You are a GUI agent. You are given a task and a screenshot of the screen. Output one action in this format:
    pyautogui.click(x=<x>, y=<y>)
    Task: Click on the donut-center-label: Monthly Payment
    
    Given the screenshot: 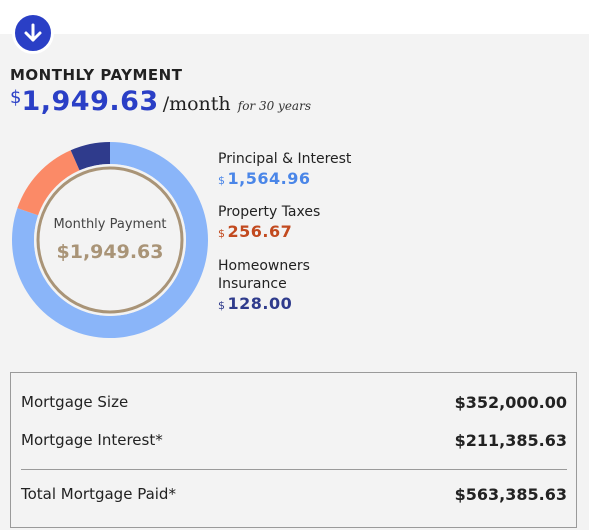 What is the action you would take?
    pyautogui.click(x=110, y=224)
    